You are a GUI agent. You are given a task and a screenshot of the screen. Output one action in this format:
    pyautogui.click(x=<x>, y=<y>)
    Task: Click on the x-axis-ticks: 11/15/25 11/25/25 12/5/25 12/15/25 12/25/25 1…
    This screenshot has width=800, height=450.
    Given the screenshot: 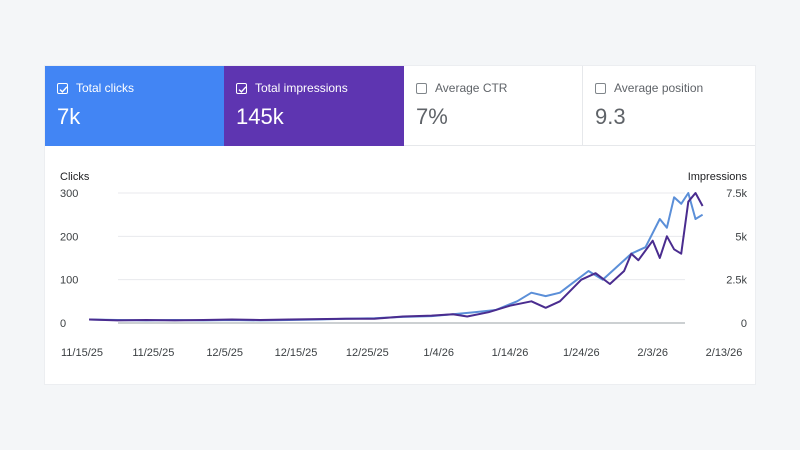 What is the action you would take?
    pyautogui.click(x=401, y=353)
    